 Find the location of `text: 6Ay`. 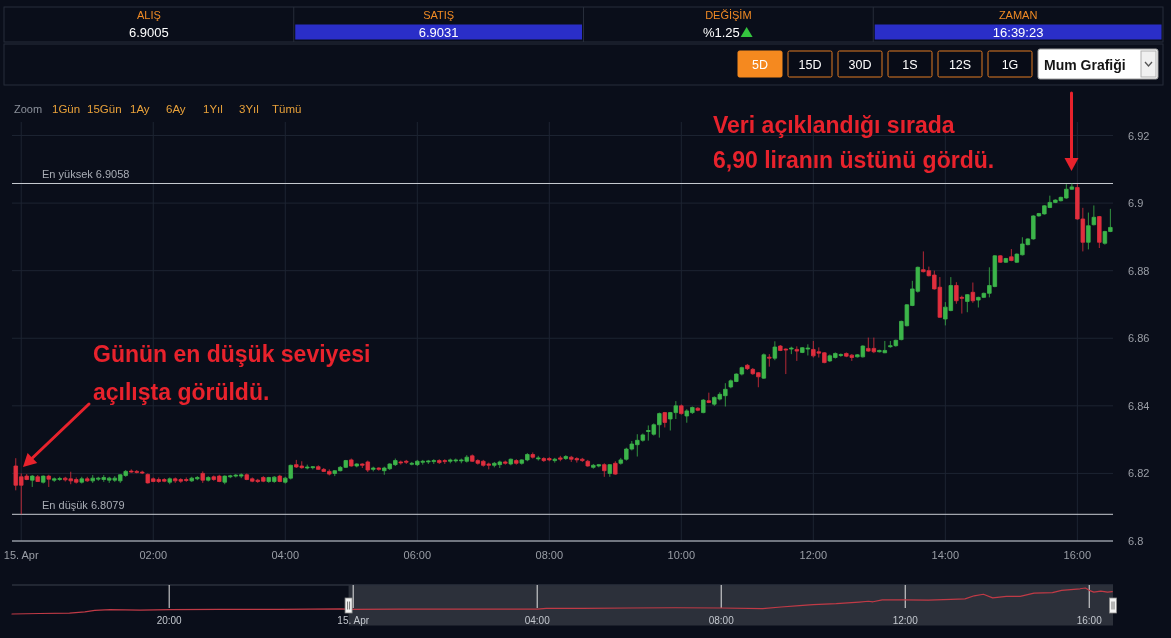

text: 6Ay is located at coordinates (176, 109).